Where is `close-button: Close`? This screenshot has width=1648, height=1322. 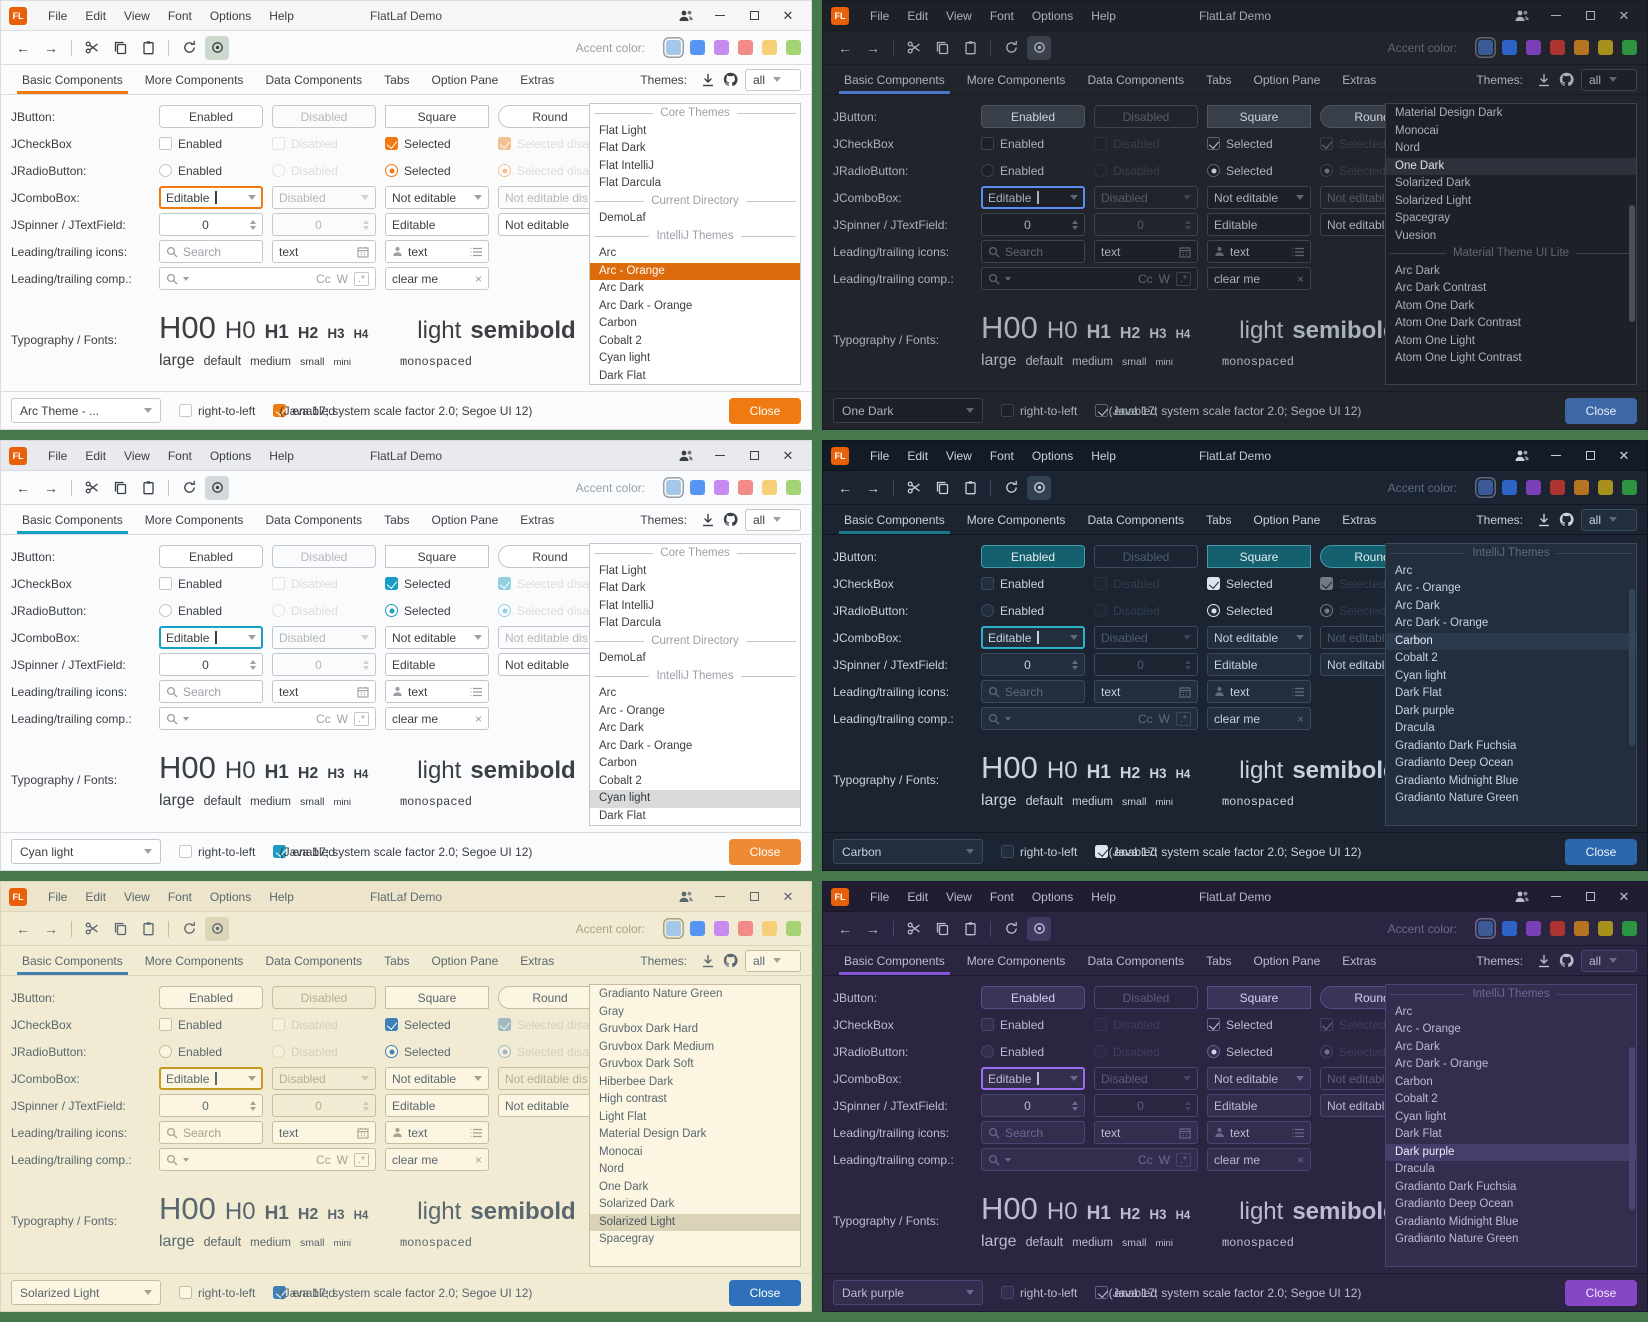
close-button: Close is located at coordinates (1601, 851).